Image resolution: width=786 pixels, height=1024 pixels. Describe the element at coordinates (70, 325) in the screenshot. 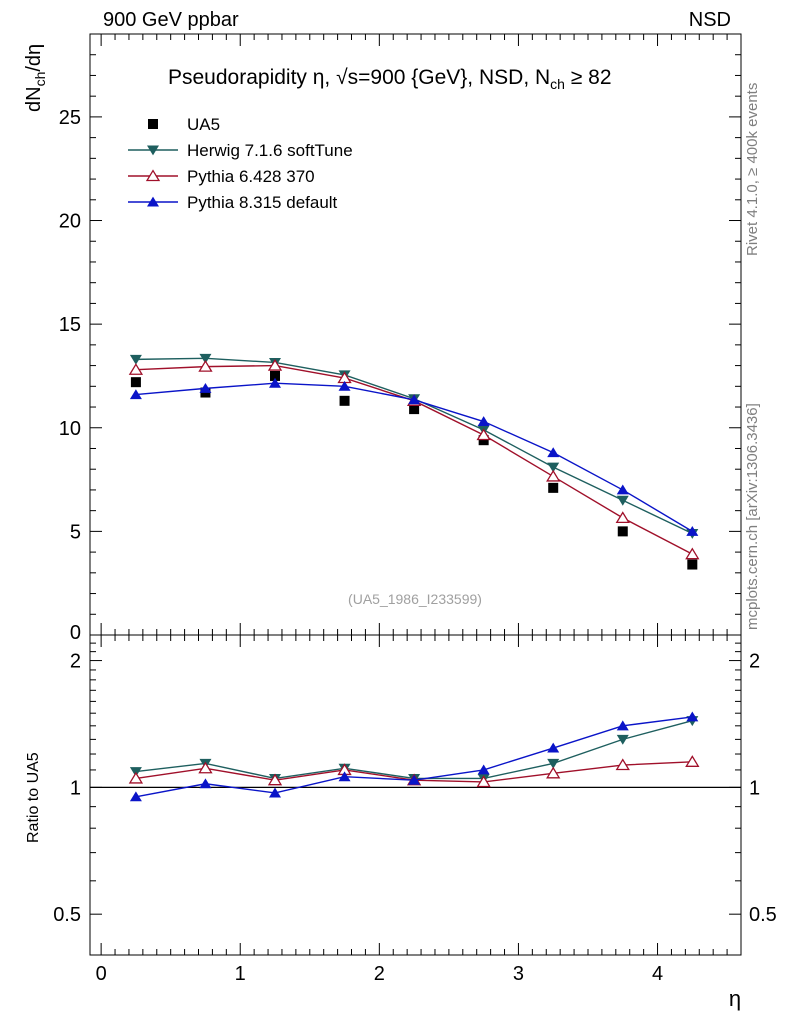

I see `y-tick-label: 15` at that location.